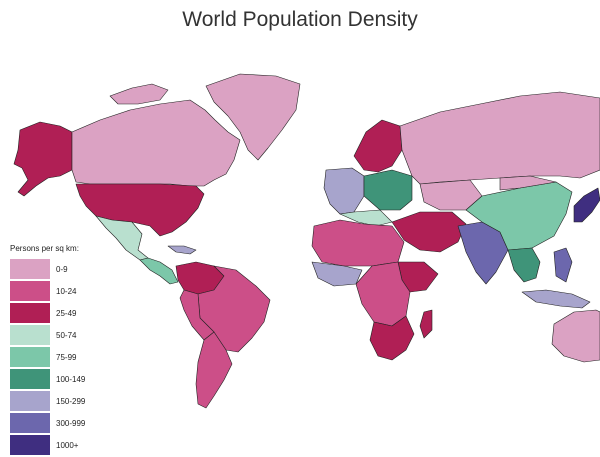 The image size is (600, 457). I want to click on region-china, so click(519, 216).